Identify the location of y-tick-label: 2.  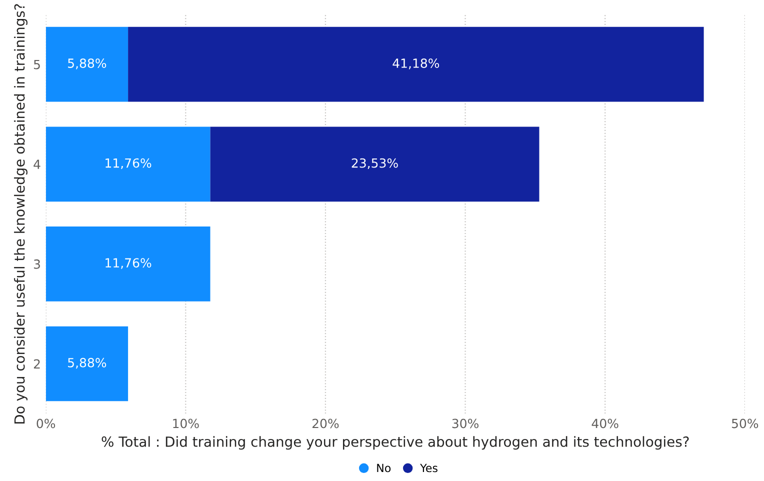
(37, 364).